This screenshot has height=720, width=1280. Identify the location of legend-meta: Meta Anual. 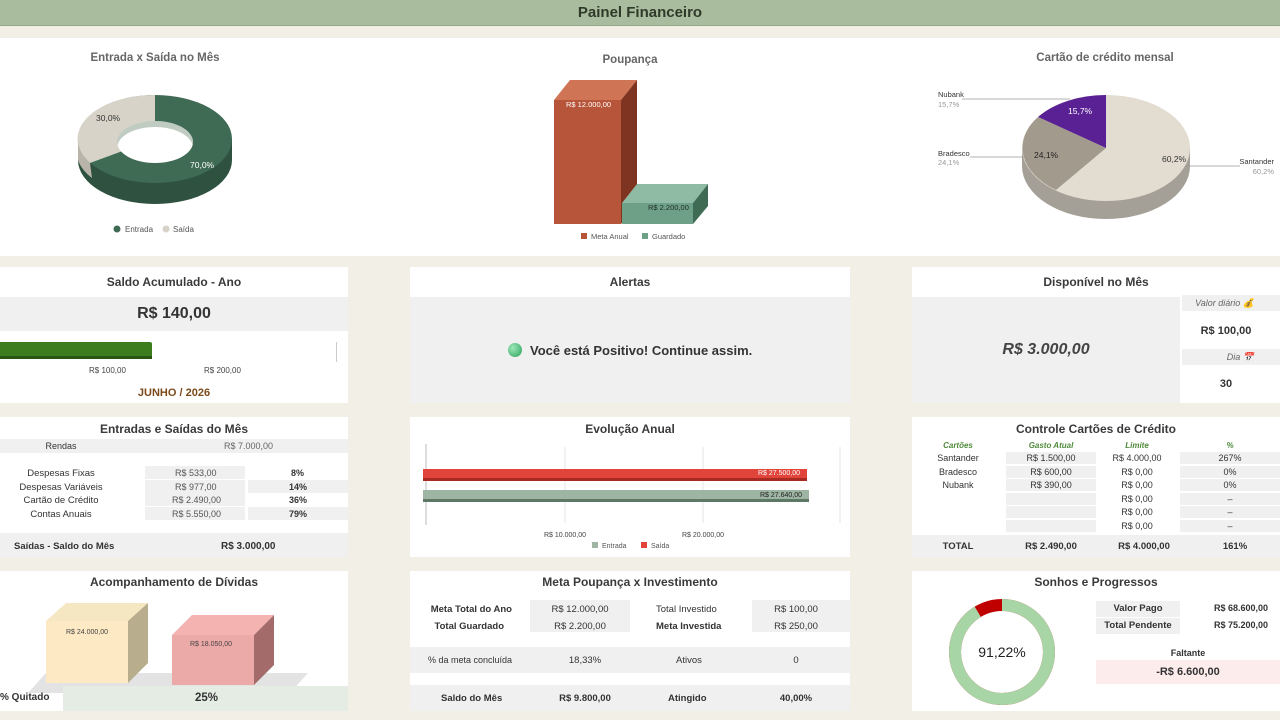
(610, 236).